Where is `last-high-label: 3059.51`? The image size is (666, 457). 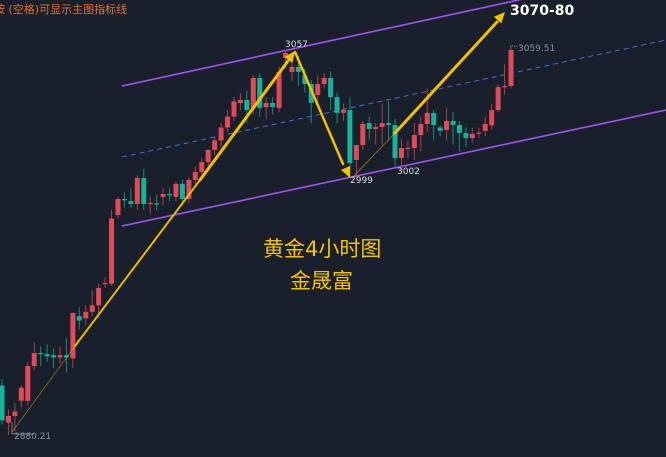 last-high-label: 3059.51 is located at coordinates (536, 49).